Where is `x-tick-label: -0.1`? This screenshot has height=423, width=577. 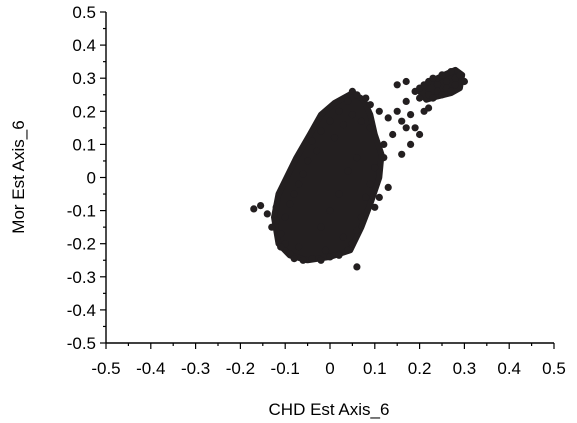
x-tick-label: -0.1 is located at coordinates (285, 368).